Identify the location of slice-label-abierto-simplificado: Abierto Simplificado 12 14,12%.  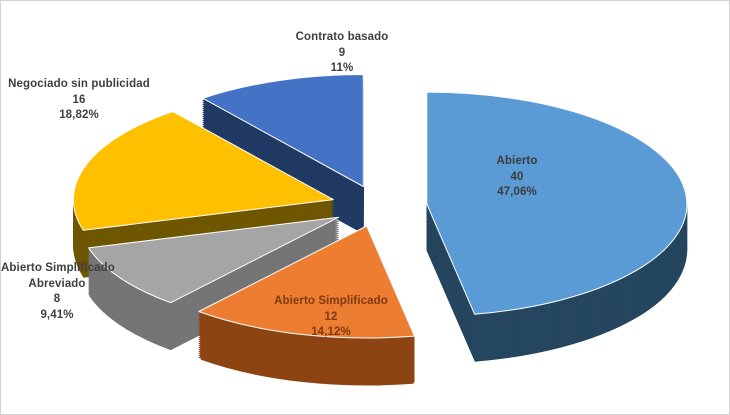
(331, 317).